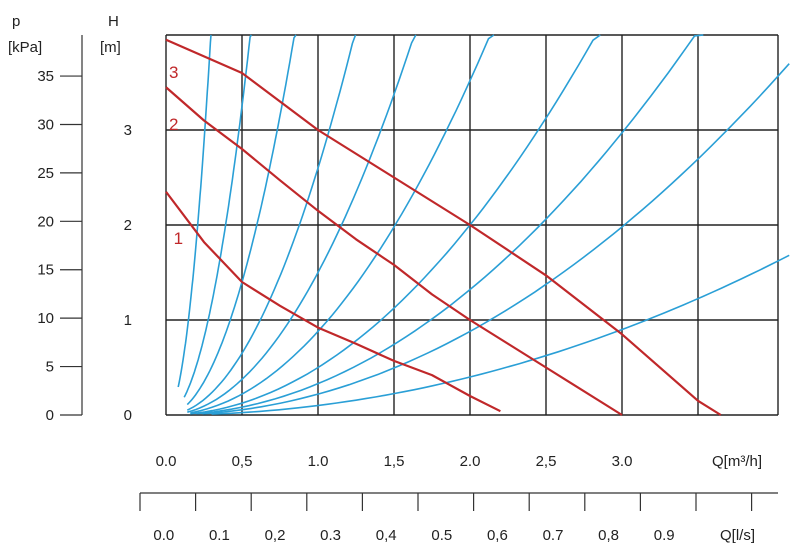 The image size is (800, 559). Describe the element at coordinates (546, 461) in the screenshot. I see `q-m3h-tick-label-5: 2,5` at that location.